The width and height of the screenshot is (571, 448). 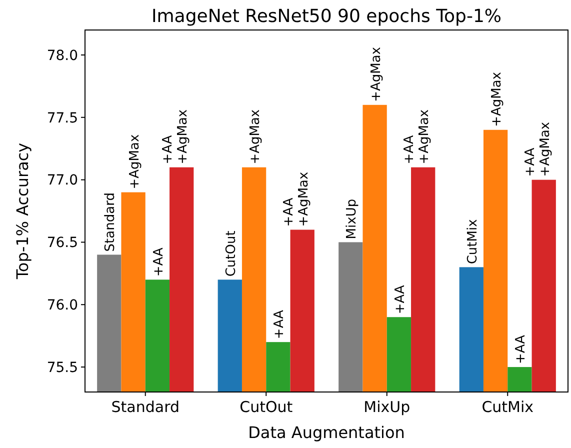 What do you see at coordinates (508, 407) in the screenshot?
I see `x-tick-label: CutMix` at bounding box center [508, 407].